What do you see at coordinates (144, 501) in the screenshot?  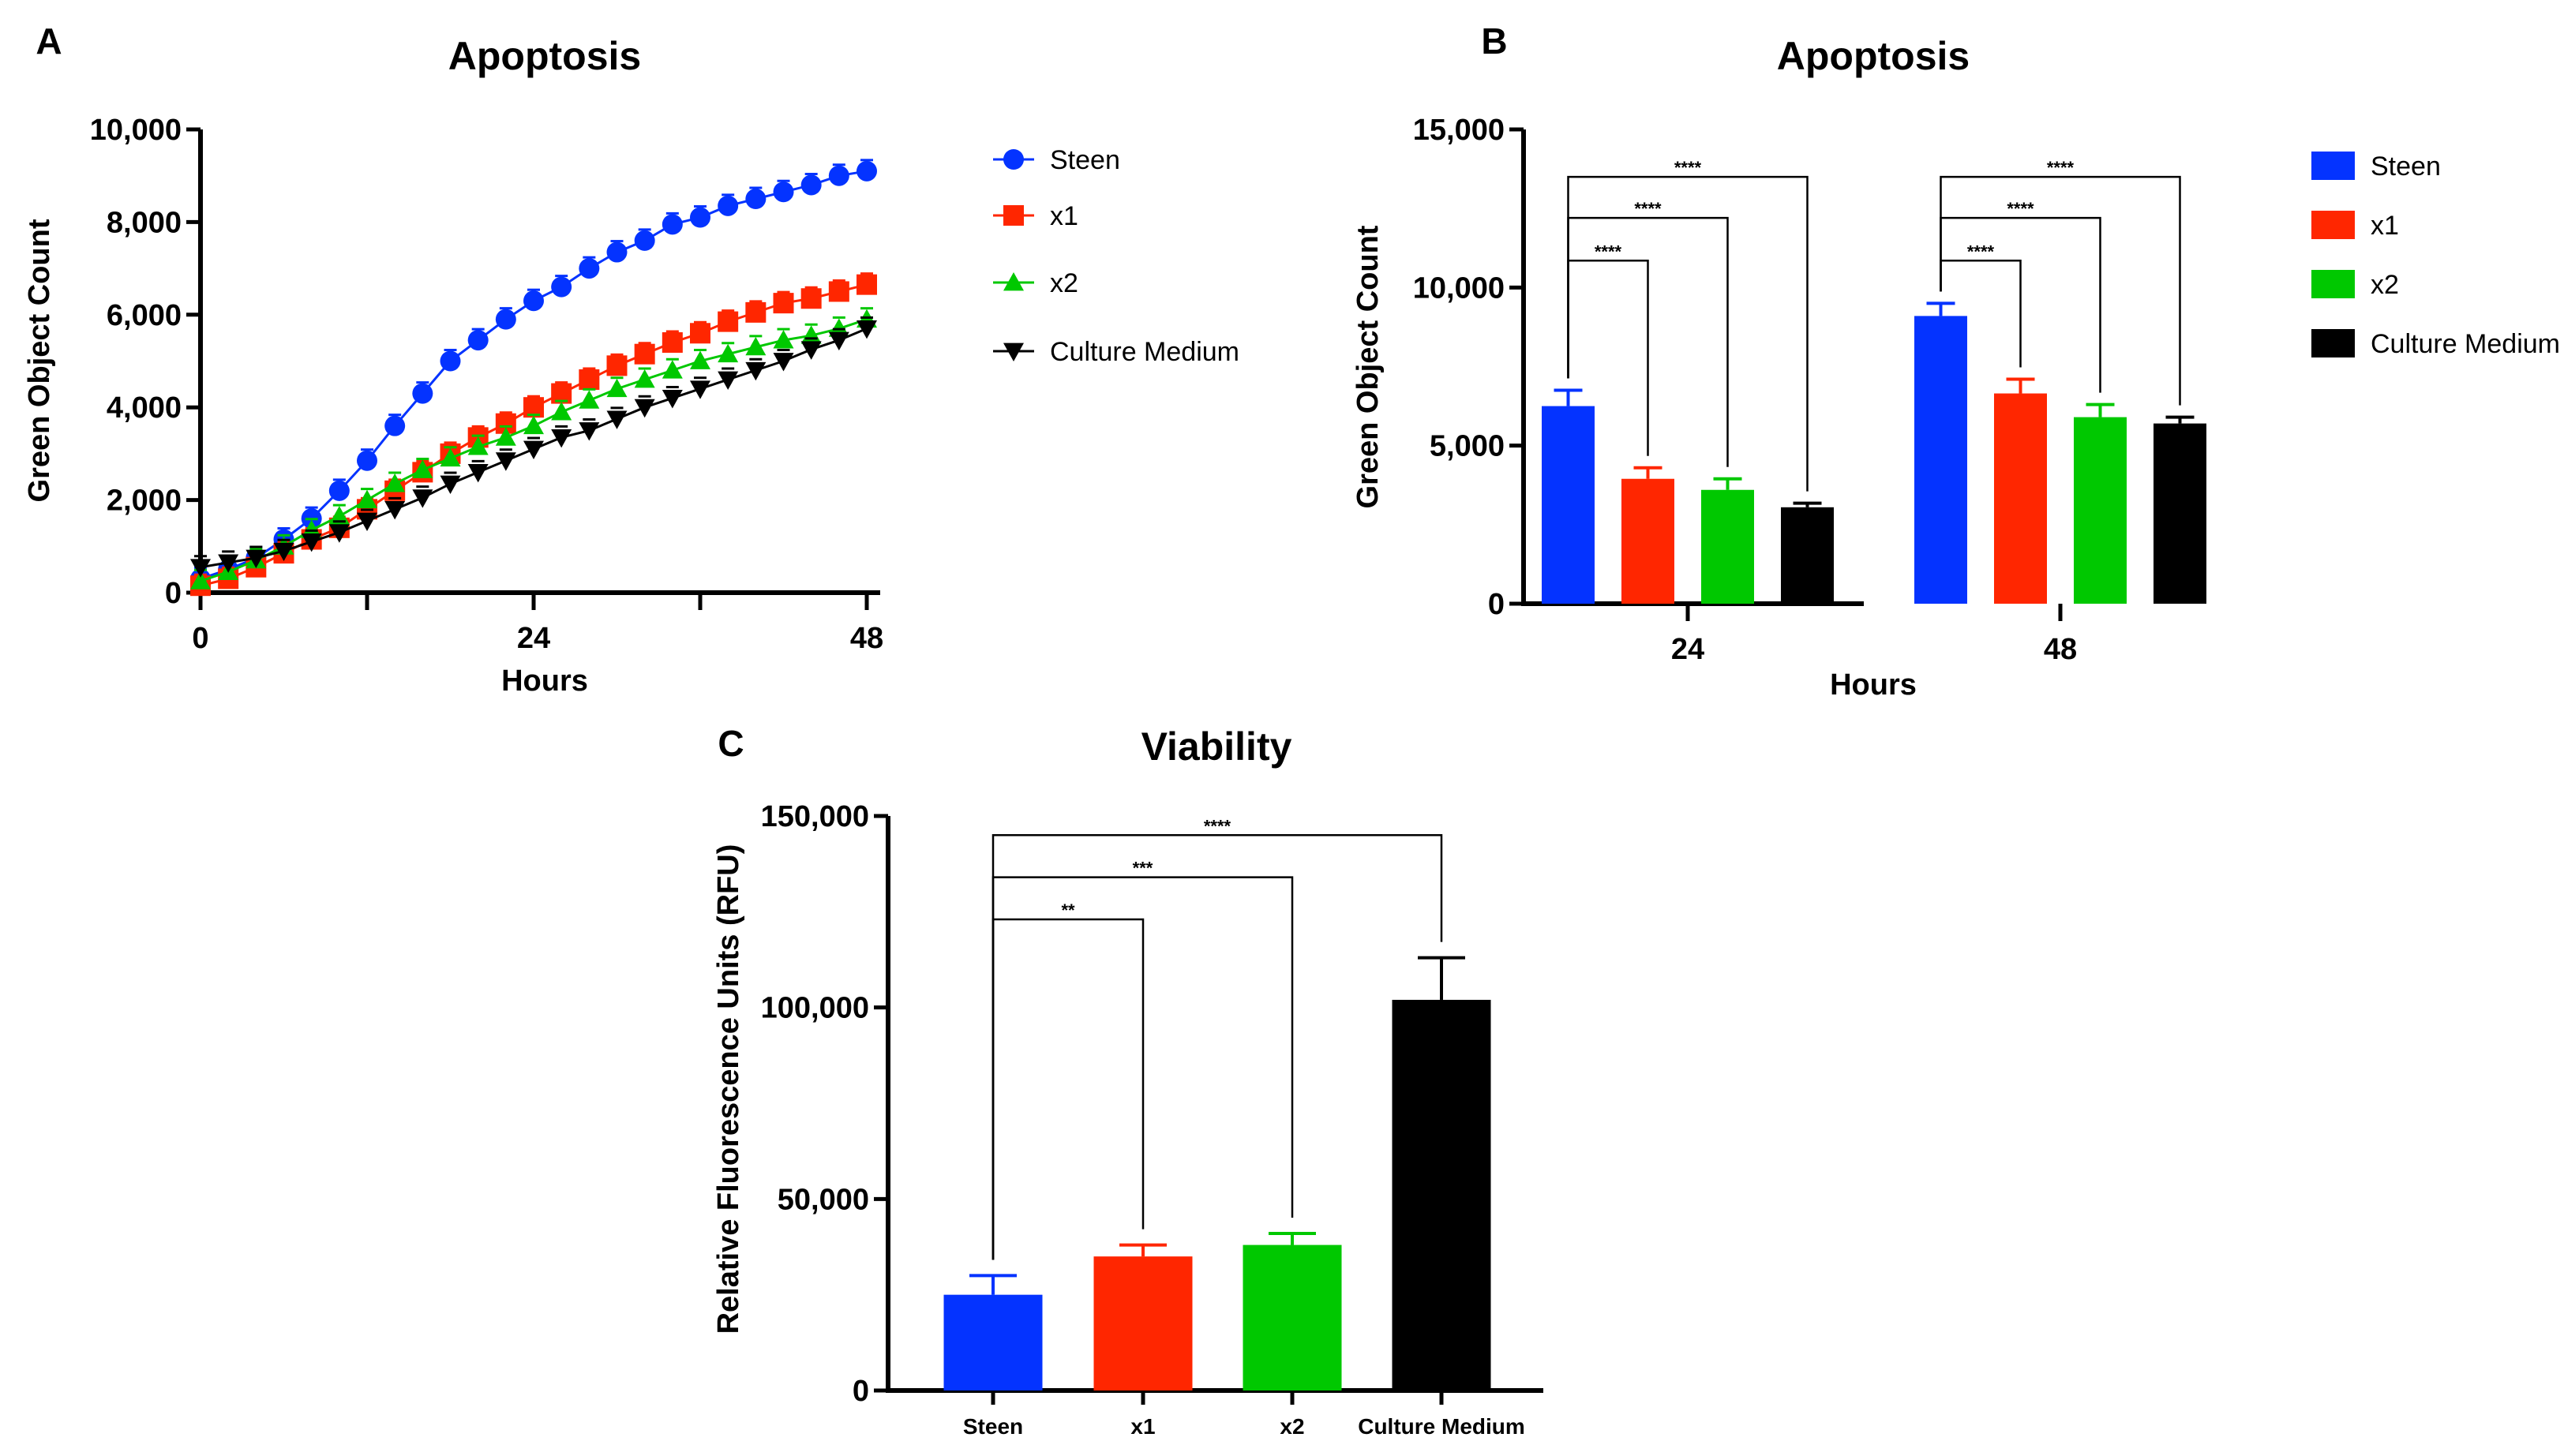 I see `y-tick-label: 2,000` at bounding box center [144, 501].